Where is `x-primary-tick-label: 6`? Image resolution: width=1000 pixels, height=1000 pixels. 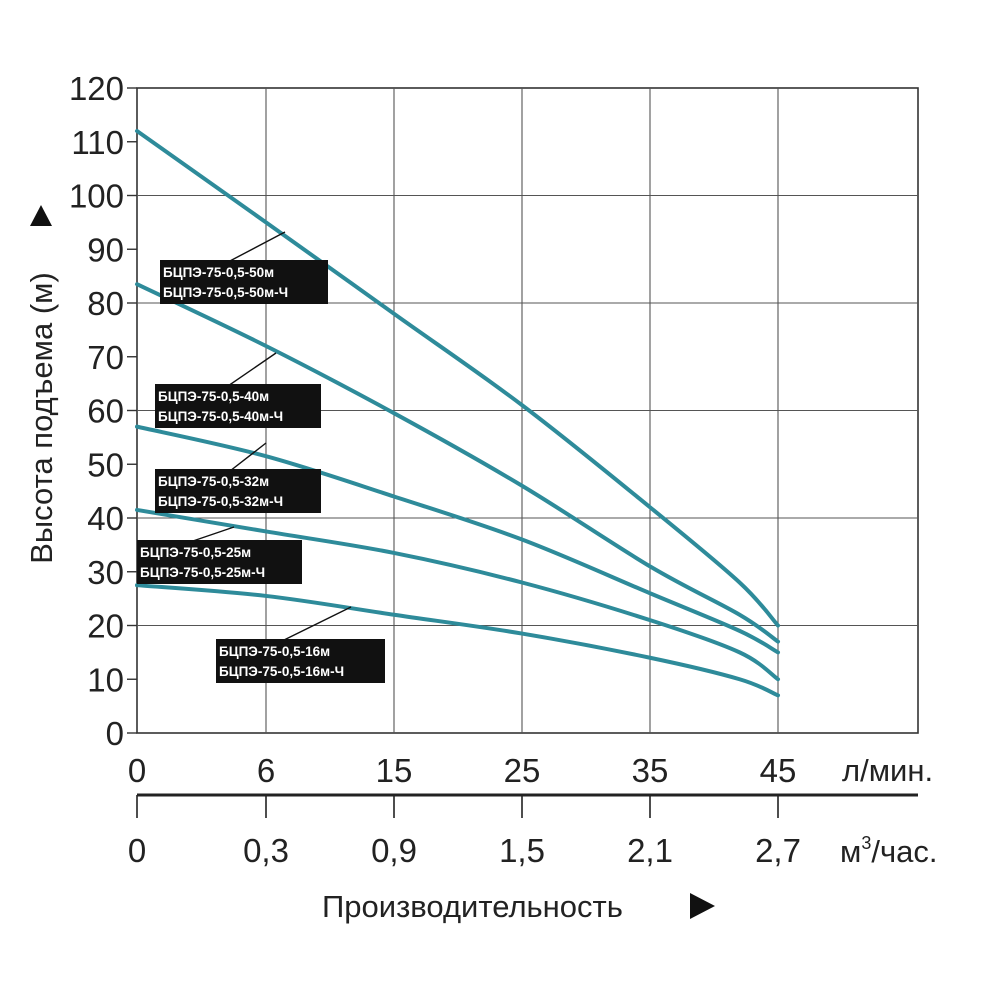
x-primary-tick-label: 6 is located at coordinates (266, 770).